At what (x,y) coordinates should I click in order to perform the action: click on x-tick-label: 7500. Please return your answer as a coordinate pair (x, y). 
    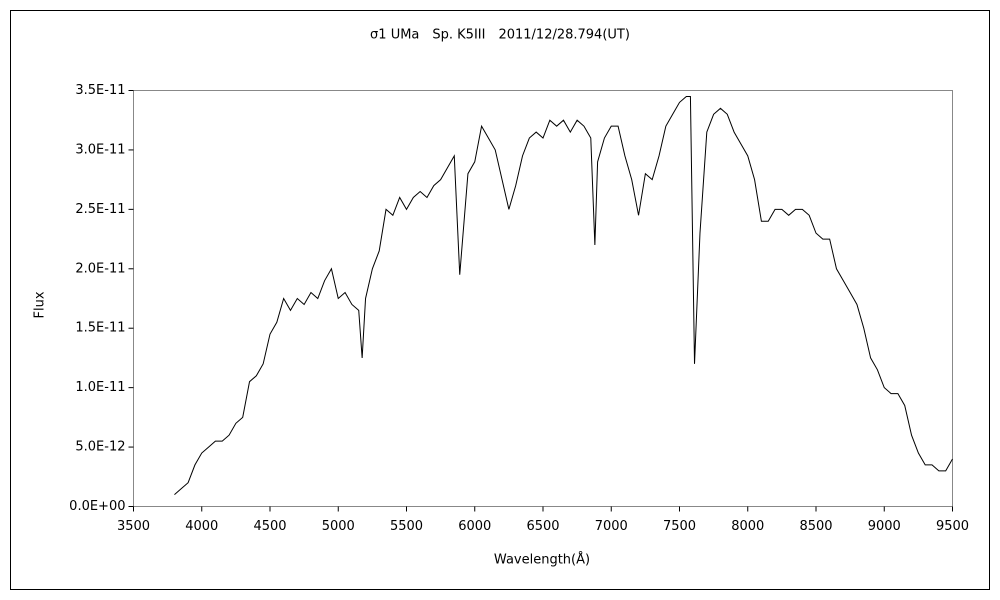
    Looking at the image, I should click on (679, 526).